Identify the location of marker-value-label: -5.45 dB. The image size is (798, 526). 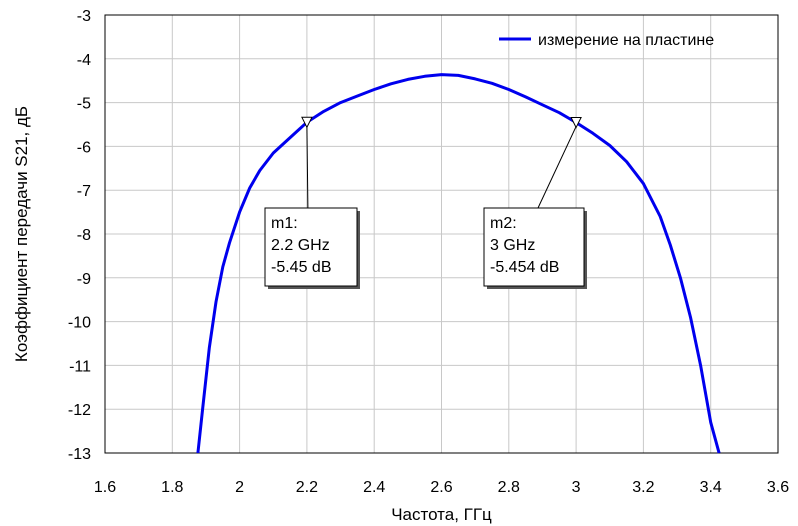
(301, 267).